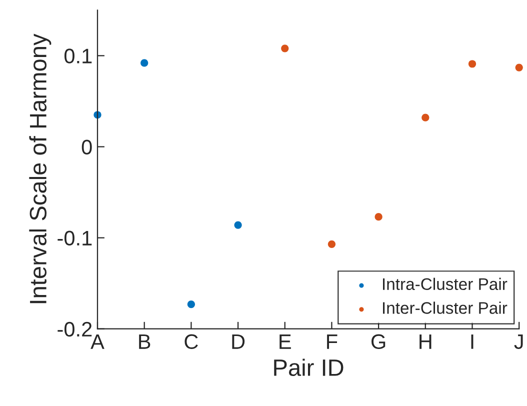 Image resolution: width=527 pixels, height=406 pixels. What do you see at coordinates (191, 342) in the screenshot?
I see `x-tick-label: C` at bounding box center [191, 342].